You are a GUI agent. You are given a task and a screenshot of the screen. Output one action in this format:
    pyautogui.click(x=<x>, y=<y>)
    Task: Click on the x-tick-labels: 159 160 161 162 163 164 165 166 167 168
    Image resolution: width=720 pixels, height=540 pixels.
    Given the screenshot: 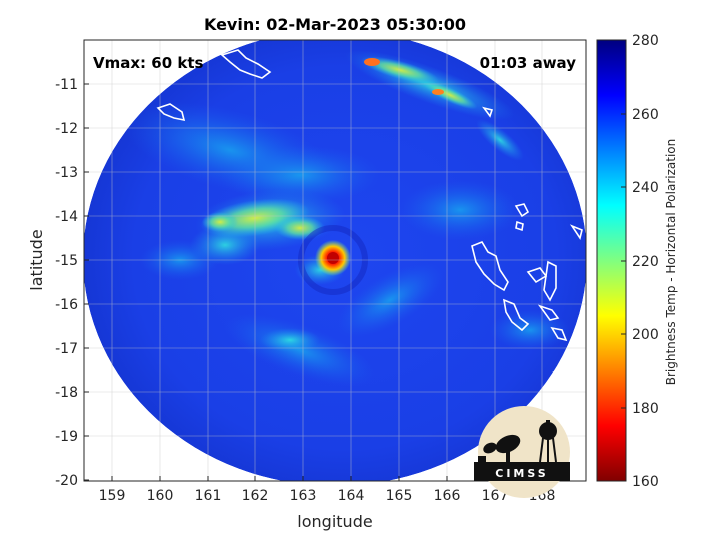 What is the action you would take?
    pyautogui.click(x=327, y=496)
    